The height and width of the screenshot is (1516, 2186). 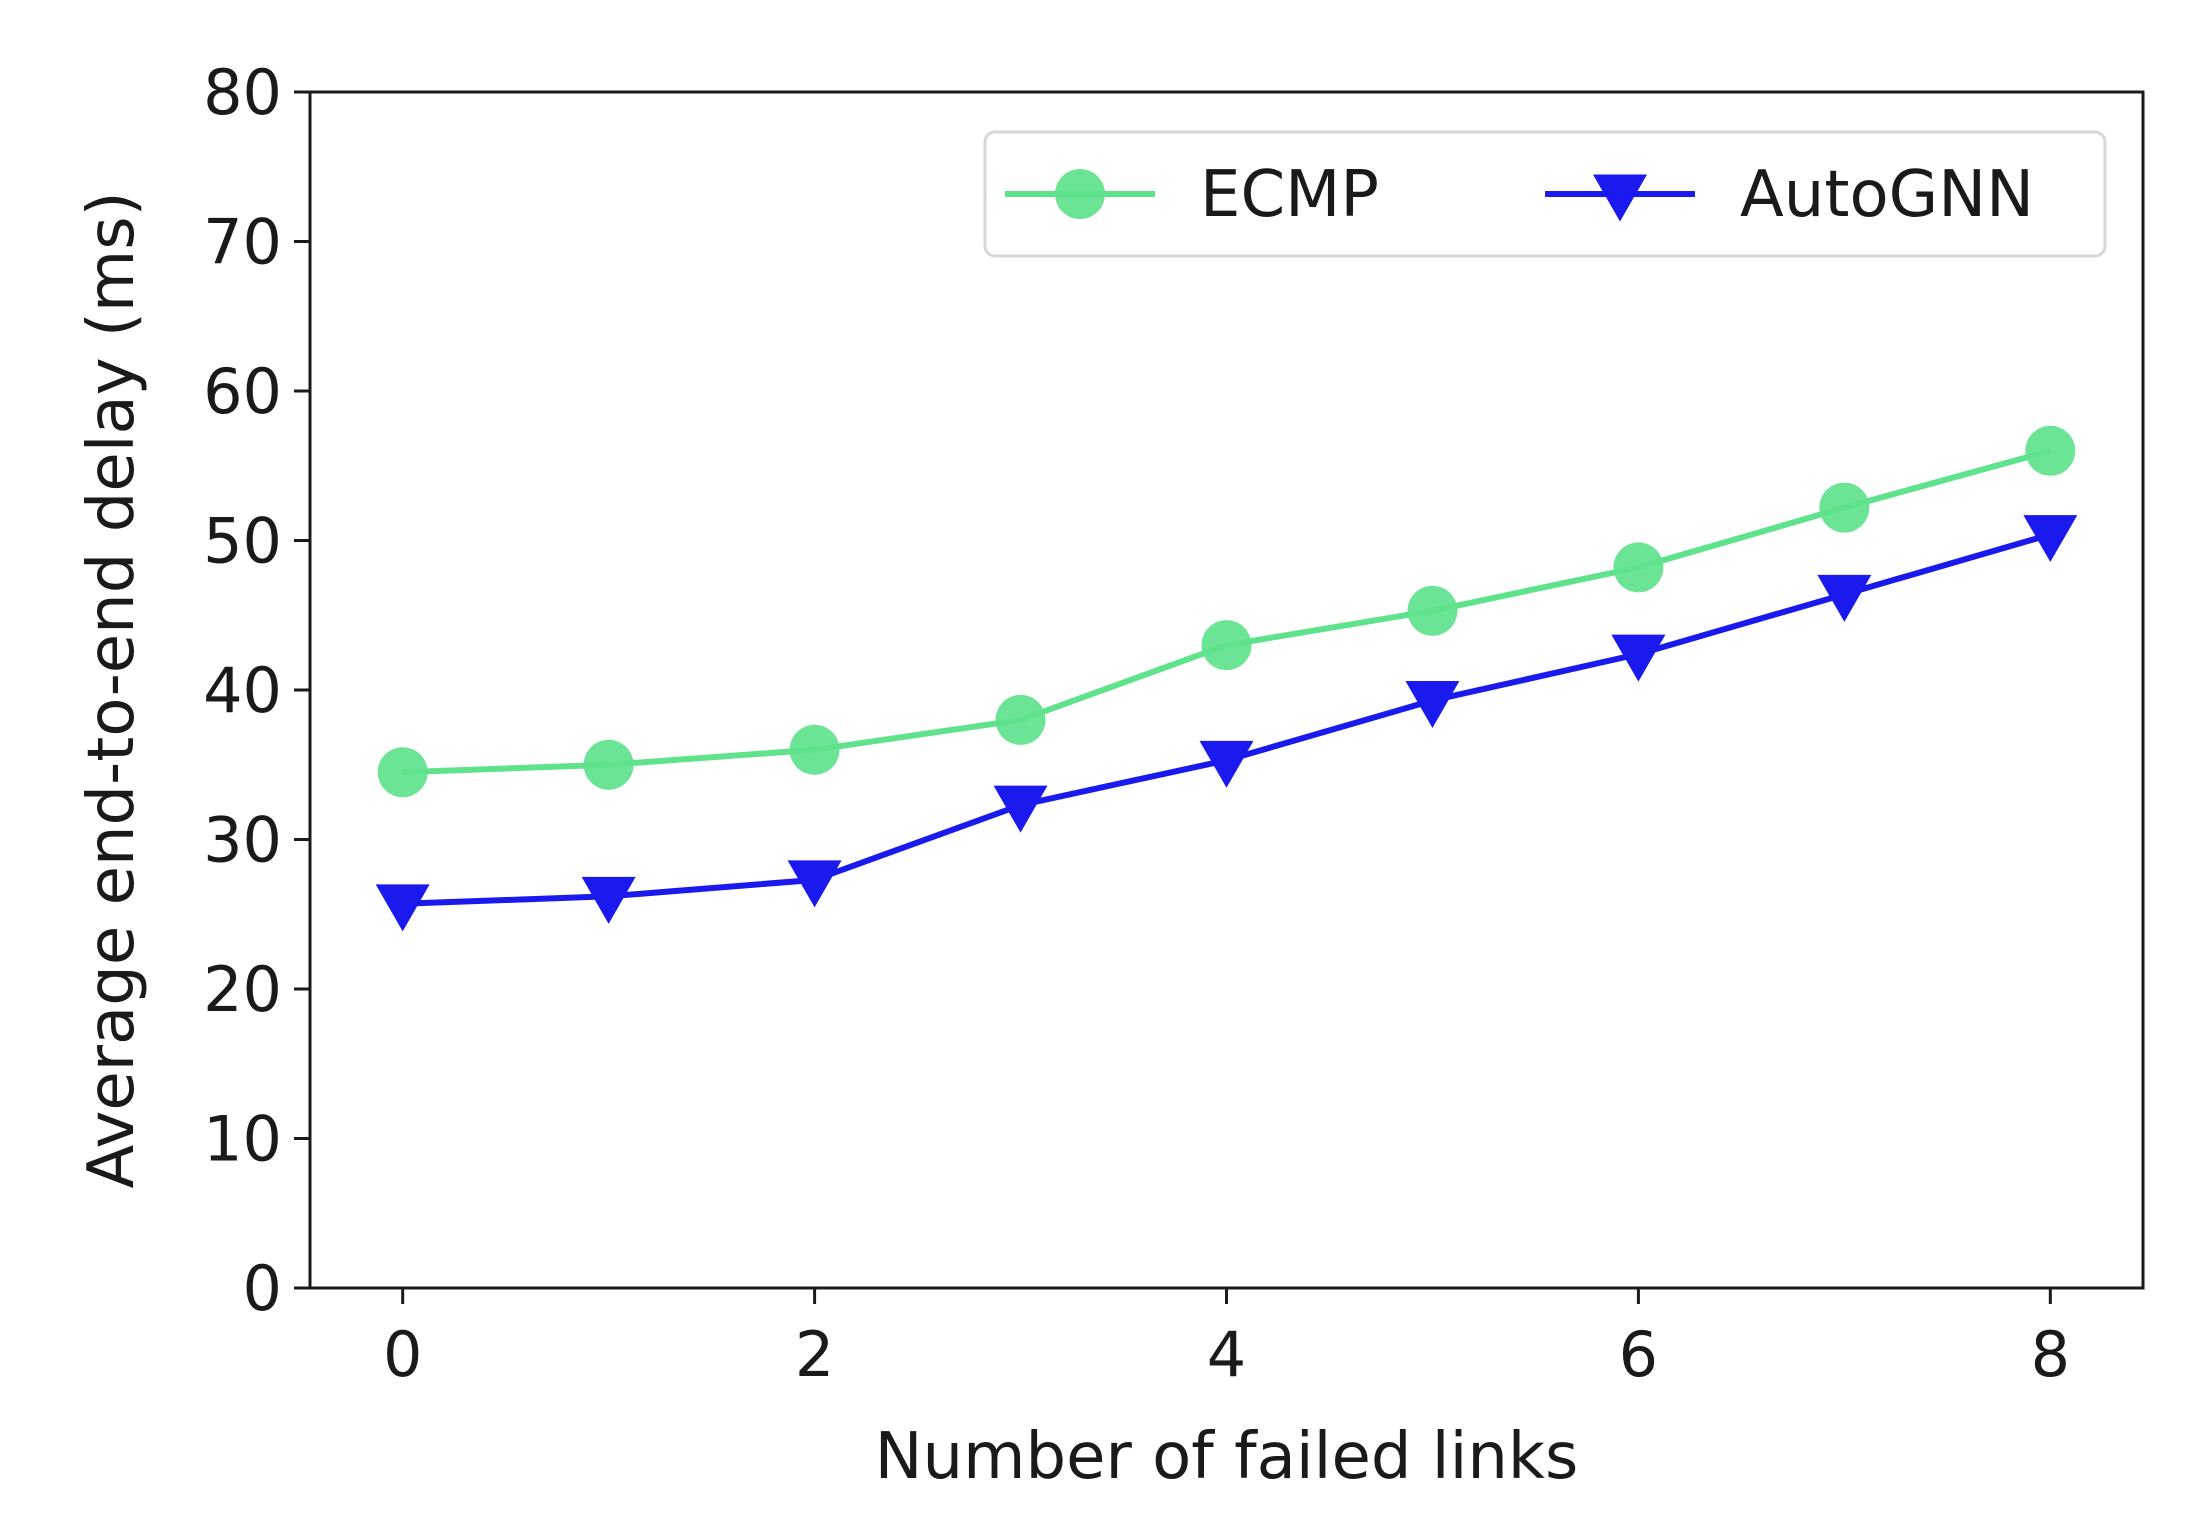 I want to click on legend-marker-autognn, so click(x=1620, y=198).